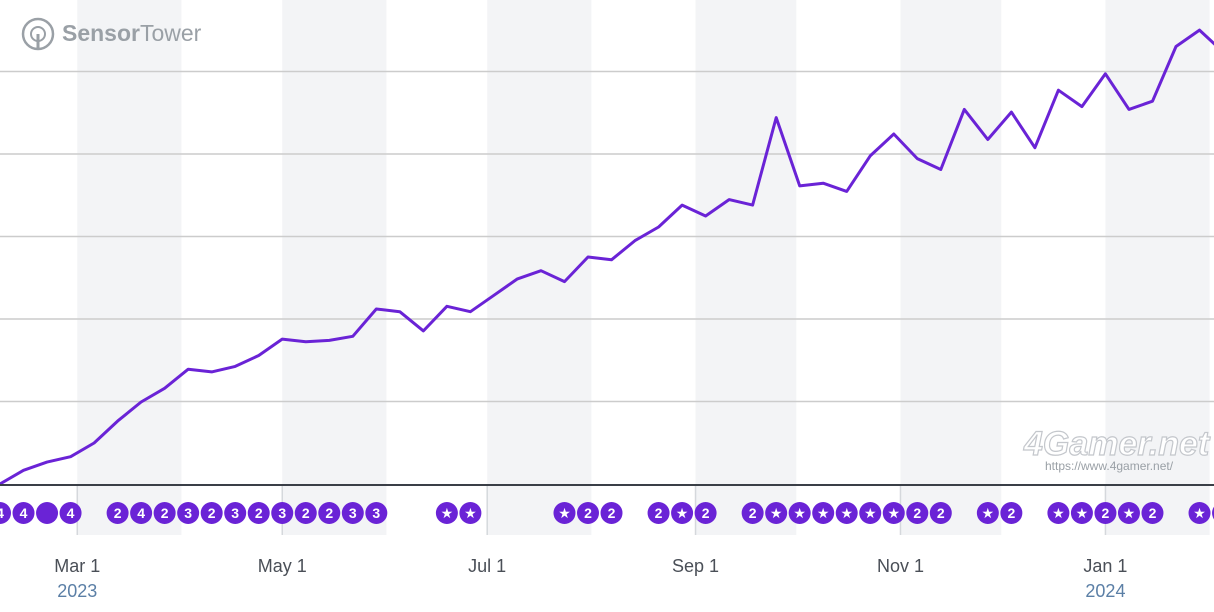  What do you see at coordinates (171, 33) in the screenshot?
I see `logo-brand-2: Tower` at bounding box center [171, 33].